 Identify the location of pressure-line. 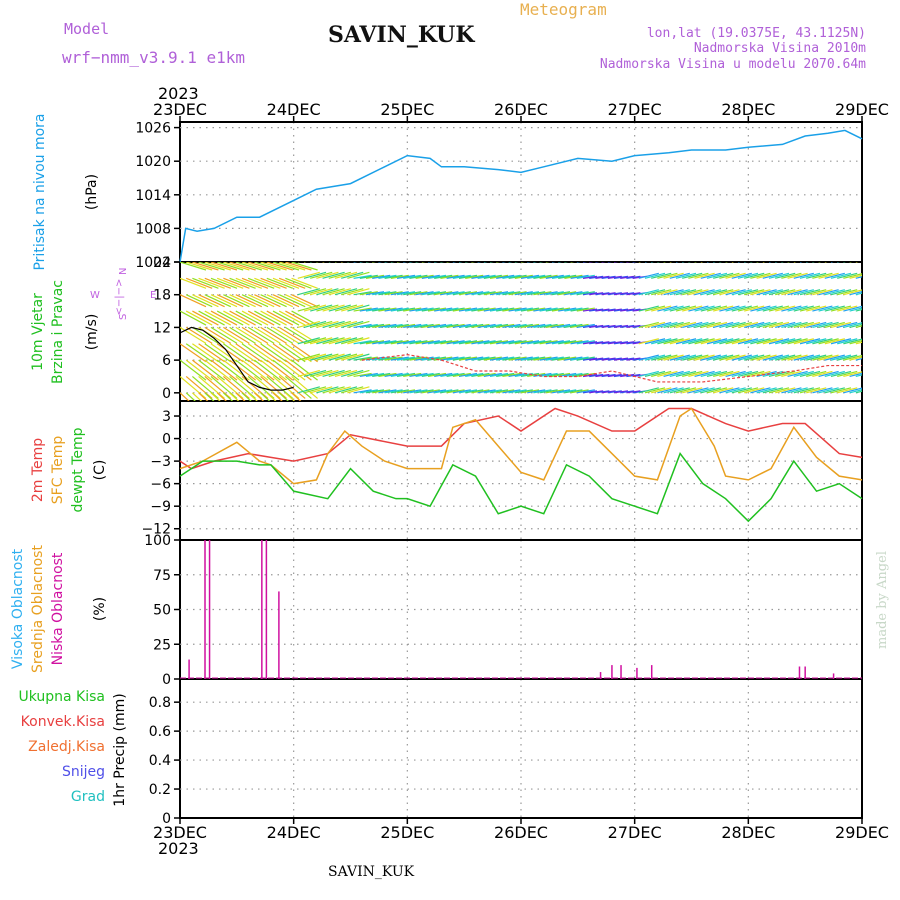
(521, 196).